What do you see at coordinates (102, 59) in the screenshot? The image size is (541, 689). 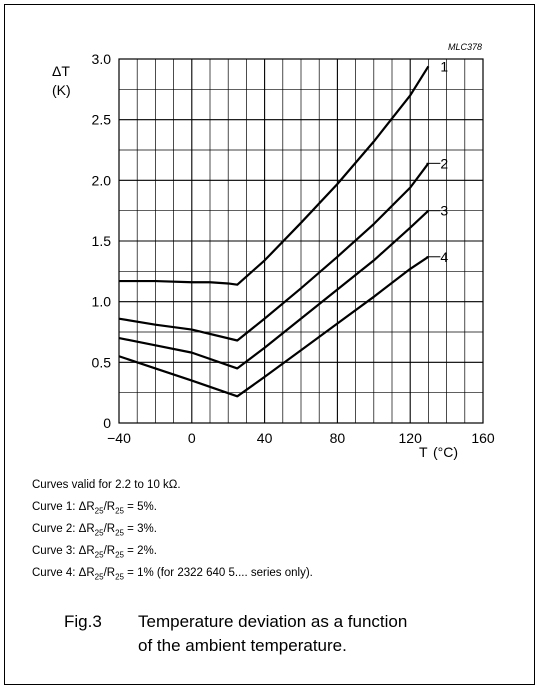 I see `y-tick-label: 3.0` at bounding box center [102, 59].